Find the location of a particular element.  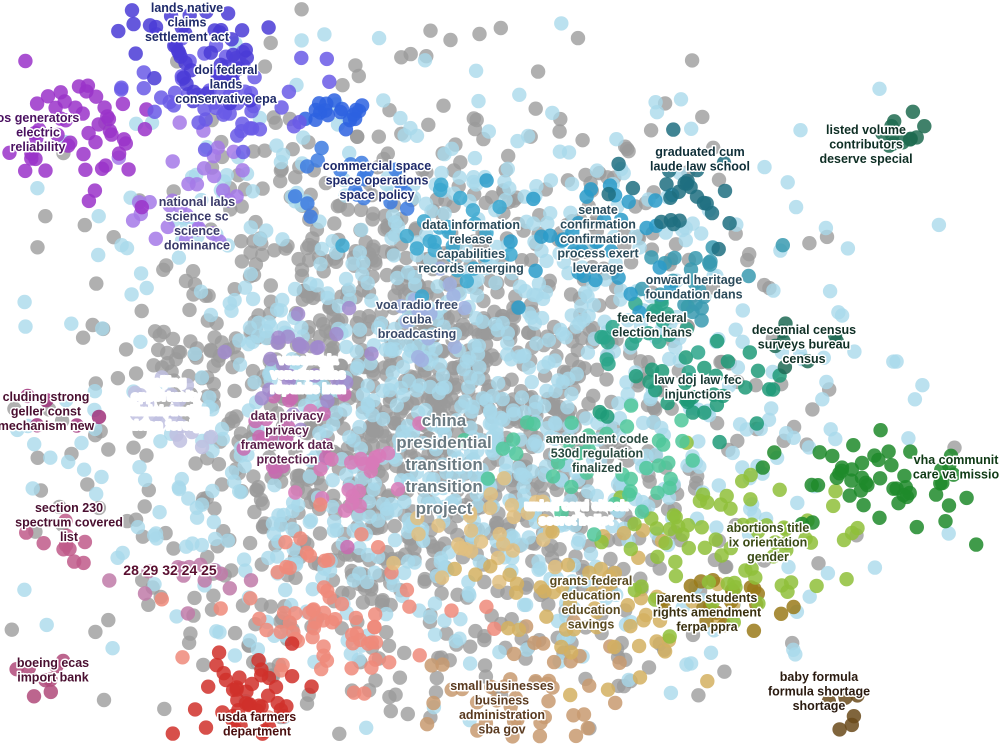

cluster-label-line: boeing ecas is located at coordinates (53, 663).